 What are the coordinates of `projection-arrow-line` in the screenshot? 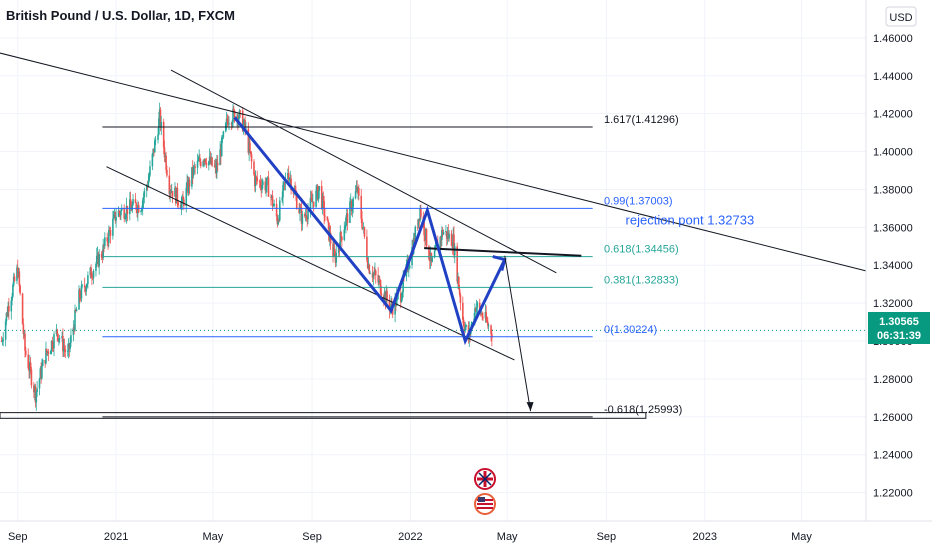 It's located at (518, 333).